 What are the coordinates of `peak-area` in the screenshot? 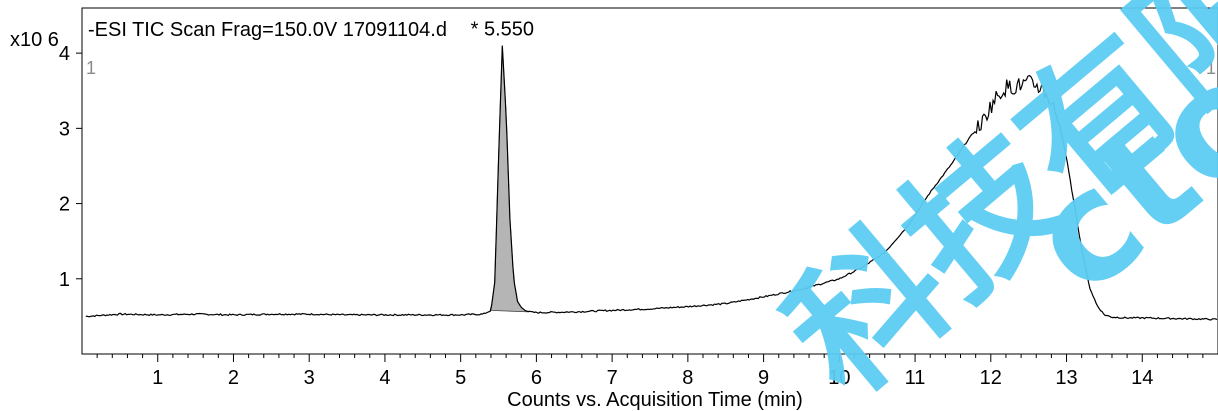 It's located at (510, 179).